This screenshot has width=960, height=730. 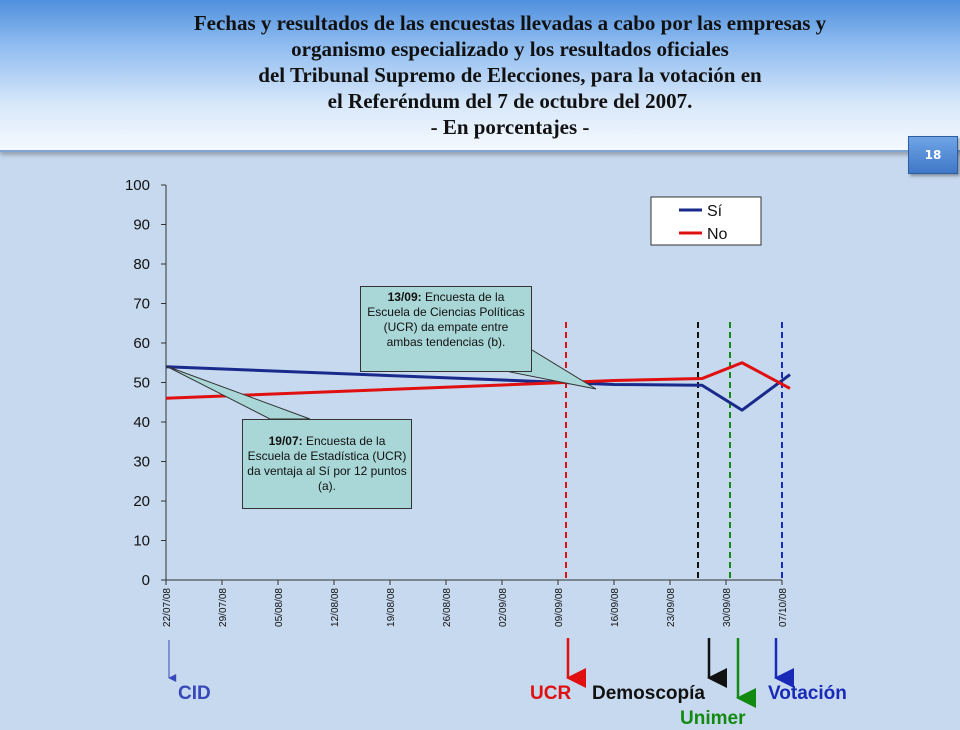 What do you see at coordinates (194, 693) in the screenshot?
I see `source-label-cid: CID` at bounding box center [194, 693].